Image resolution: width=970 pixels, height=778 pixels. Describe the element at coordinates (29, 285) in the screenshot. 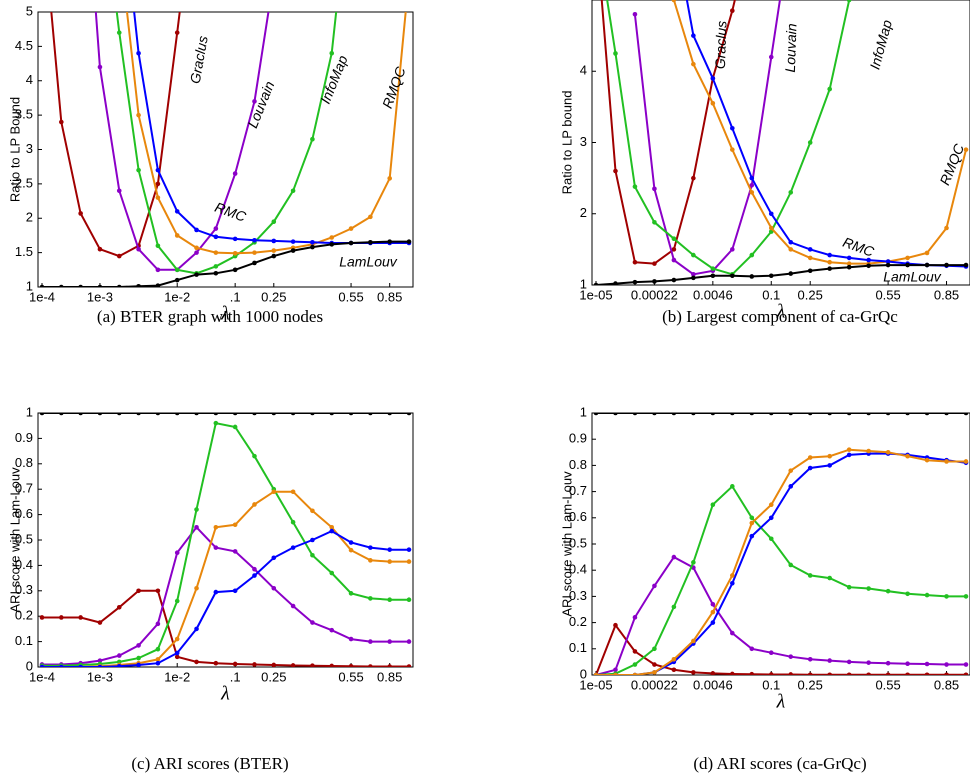

I see `y-tick-label: 1` at that location.